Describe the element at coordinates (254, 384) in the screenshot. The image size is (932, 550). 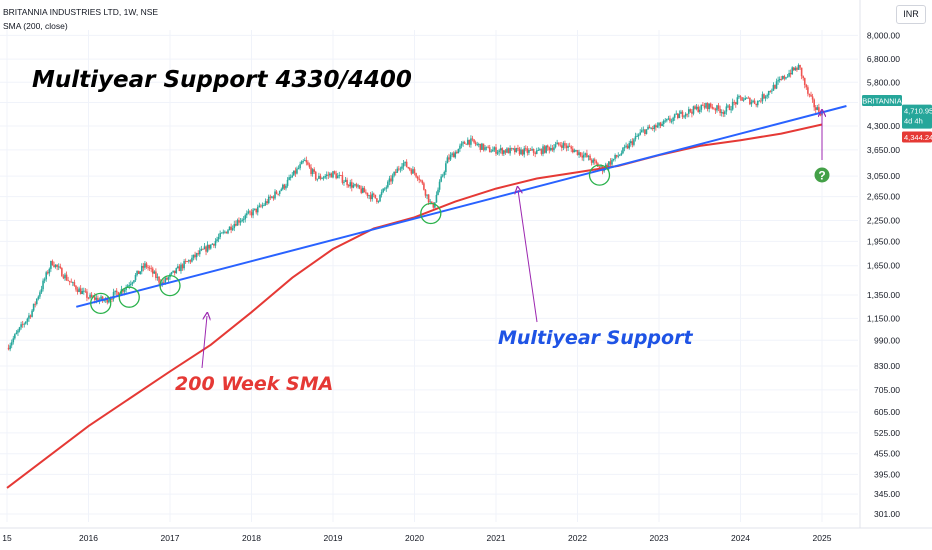
I see `sma-label: 200 Week SMA` at that location.